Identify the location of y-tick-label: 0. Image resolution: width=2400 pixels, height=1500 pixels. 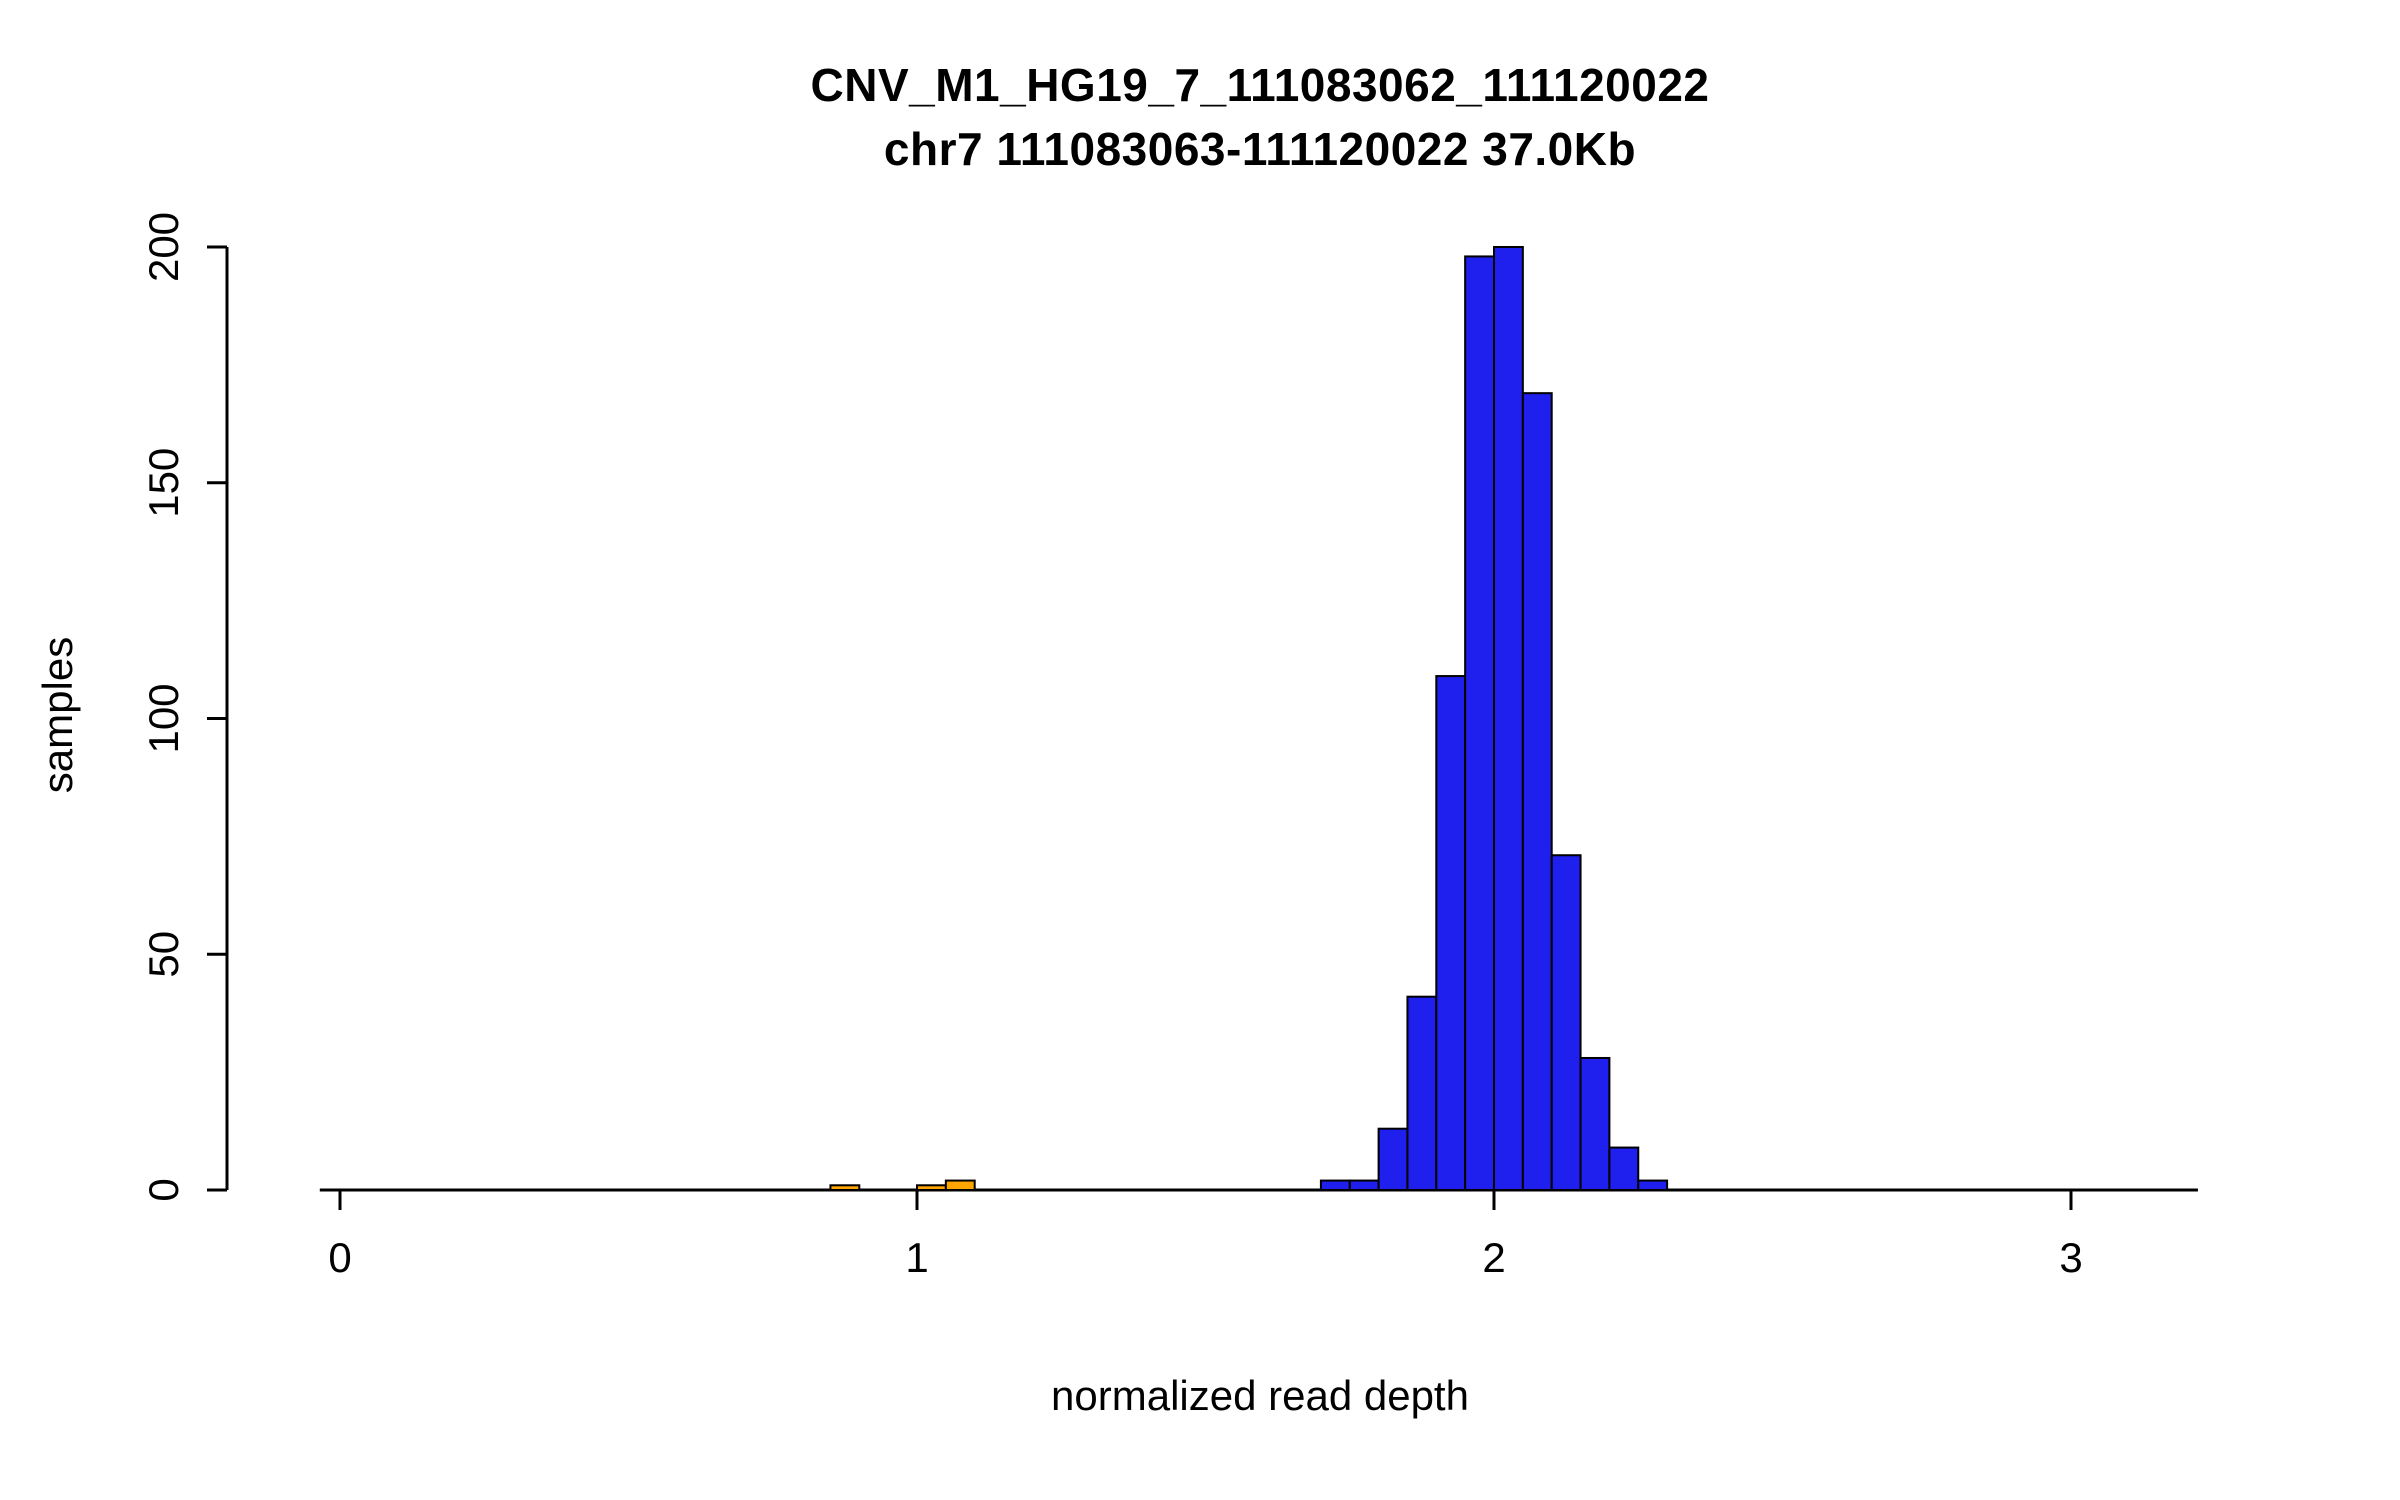
(163, 1189).